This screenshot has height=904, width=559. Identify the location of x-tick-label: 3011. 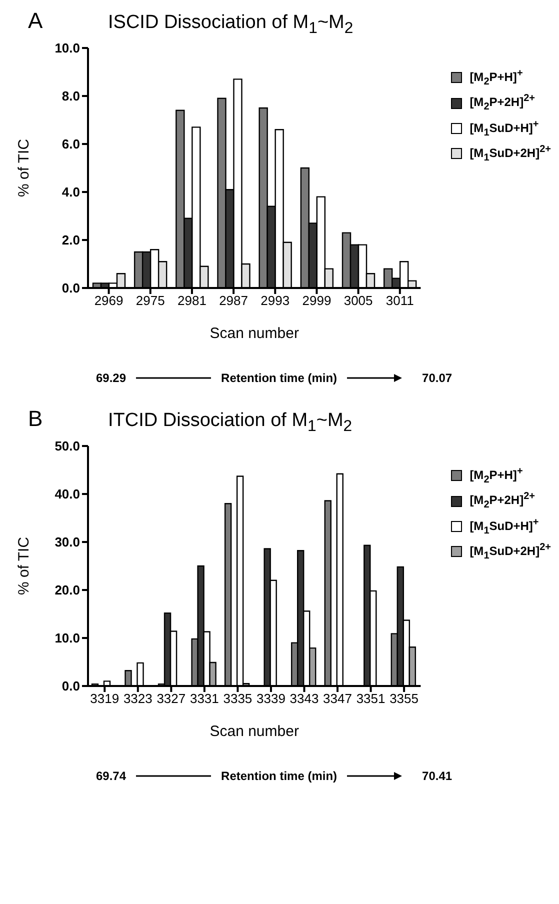
(400, 300).